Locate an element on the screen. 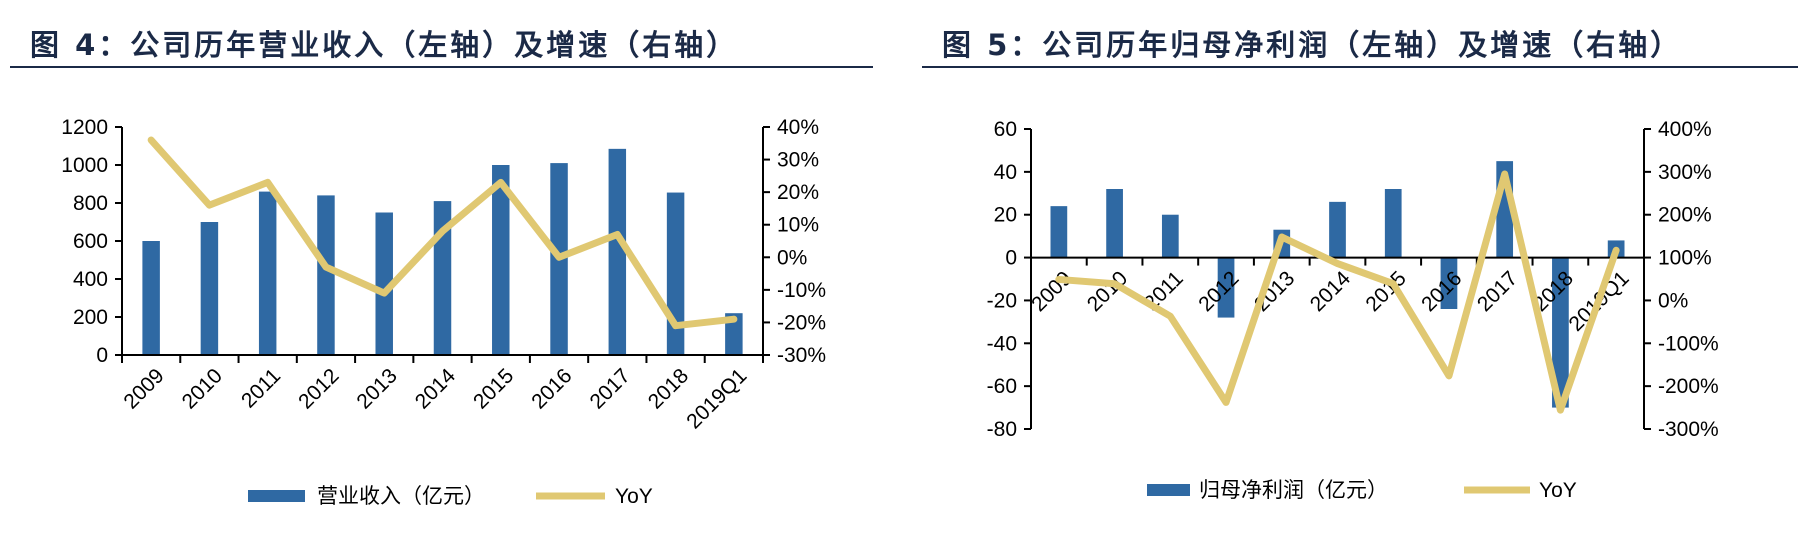  x-tick-label: 2017 is located at coordinates (610, 388).